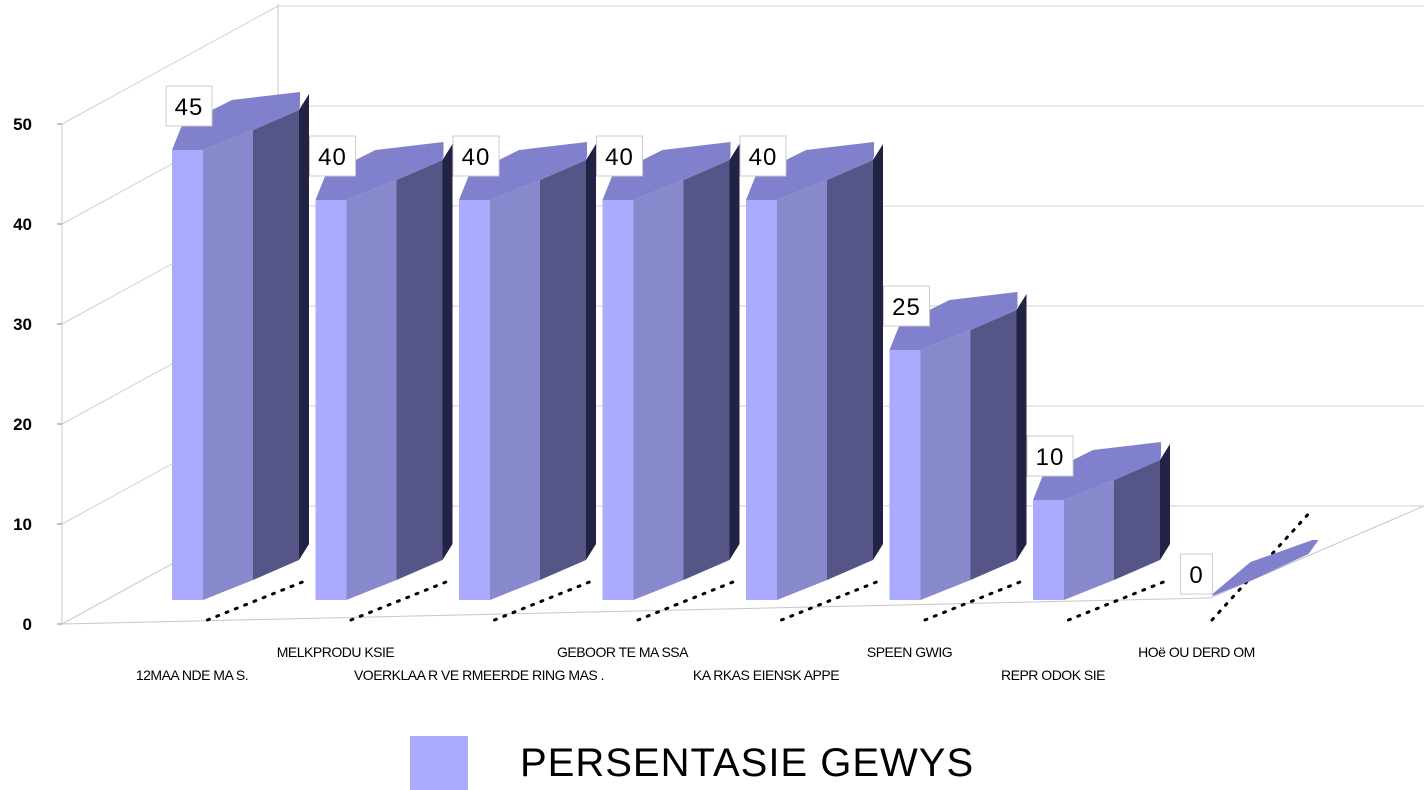 Image resolution: width=1424 pixels, height=790 pixels. Describe the element at coordinates (22, 524) in the screenshot. I see `y-tick-label: 10` at that location.